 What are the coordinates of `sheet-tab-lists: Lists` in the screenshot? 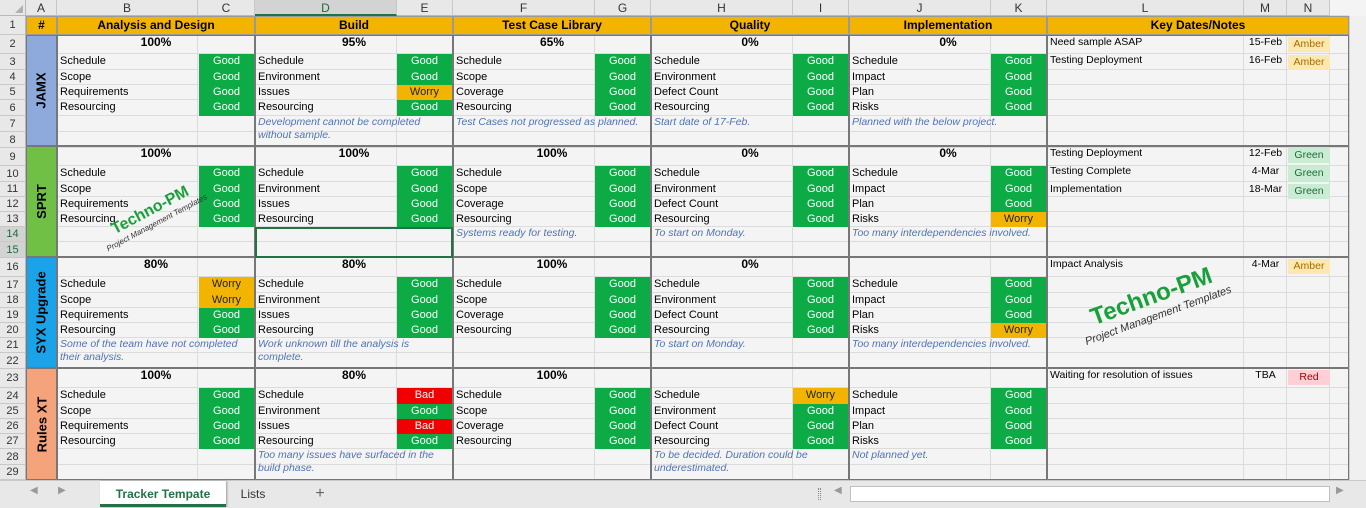 It's located at (253, 494).